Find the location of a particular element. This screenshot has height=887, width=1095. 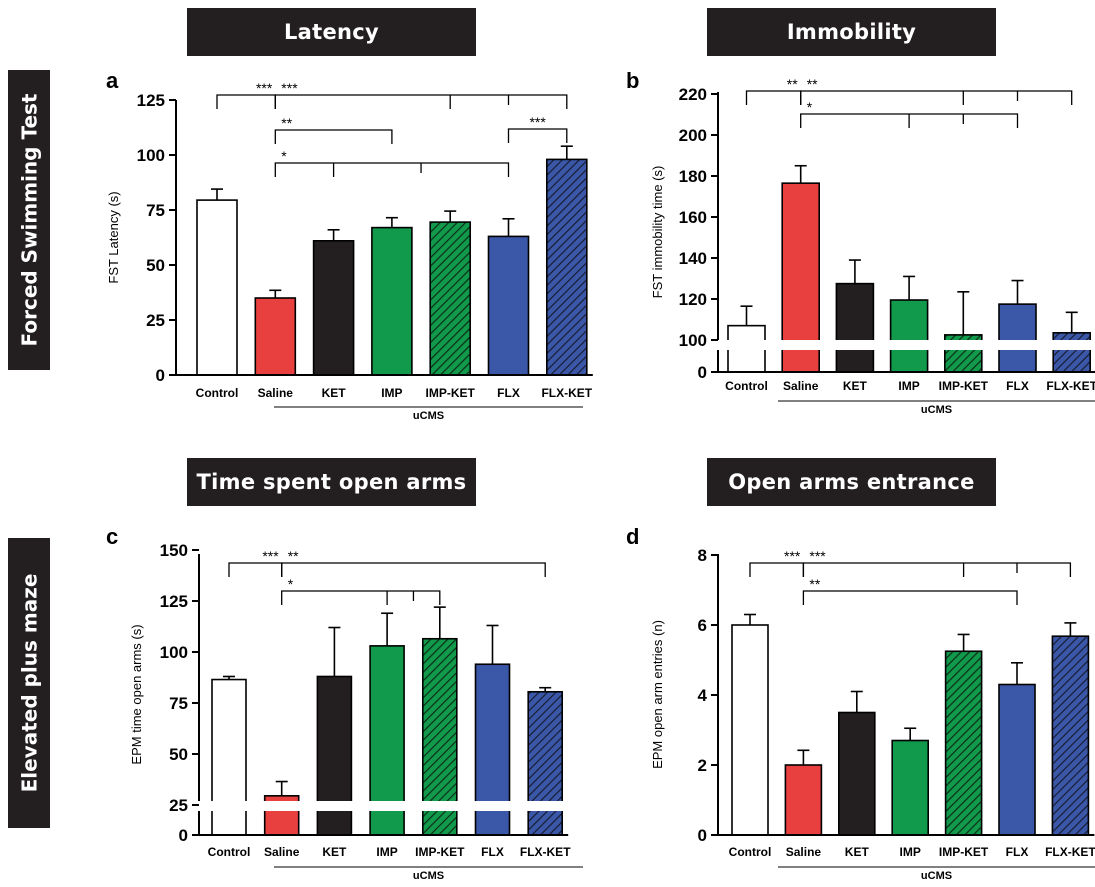

y-tick-label: 120 is located at coordinates (693, 299).